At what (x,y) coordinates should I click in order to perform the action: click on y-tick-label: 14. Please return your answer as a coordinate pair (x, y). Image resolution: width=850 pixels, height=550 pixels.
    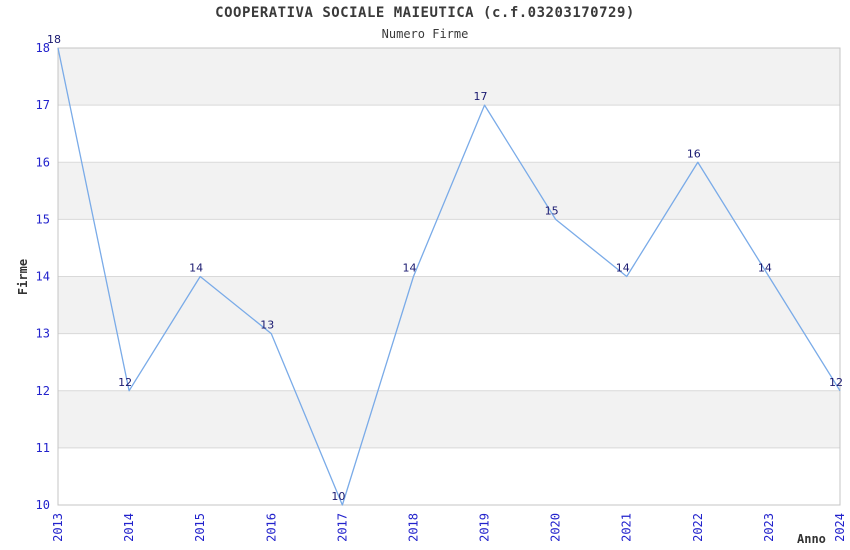
    Looking at the image, I should click on (43, 277).